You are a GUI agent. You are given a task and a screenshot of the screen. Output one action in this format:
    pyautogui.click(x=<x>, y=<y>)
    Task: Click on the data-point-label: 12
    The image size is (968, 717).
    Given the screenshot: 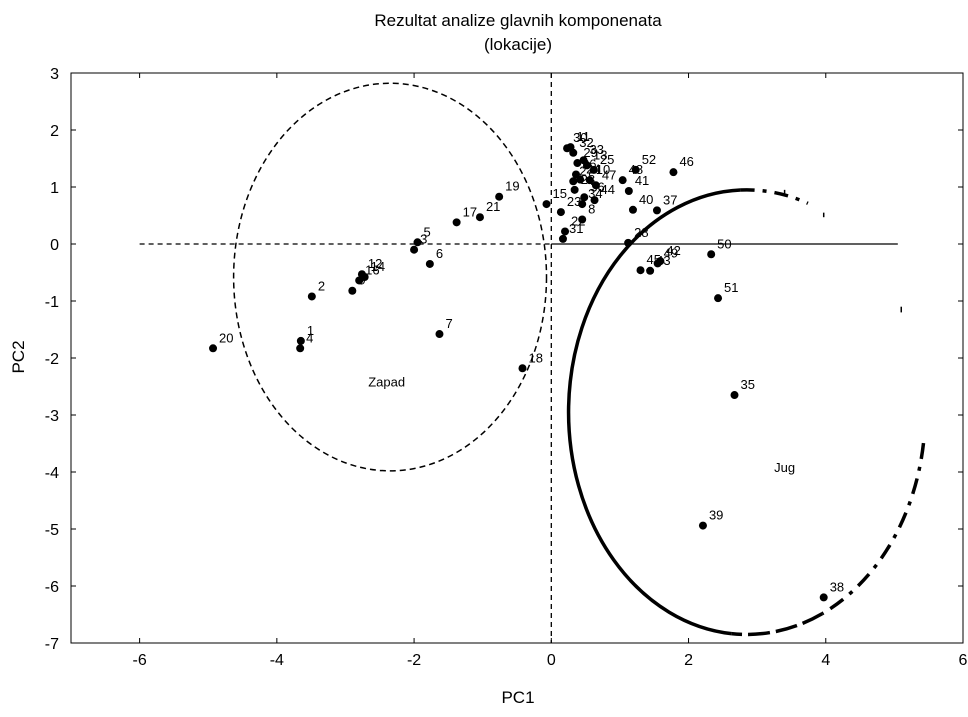 What is the action you would take?
    pyautogui.click(x=375, y=263)
    